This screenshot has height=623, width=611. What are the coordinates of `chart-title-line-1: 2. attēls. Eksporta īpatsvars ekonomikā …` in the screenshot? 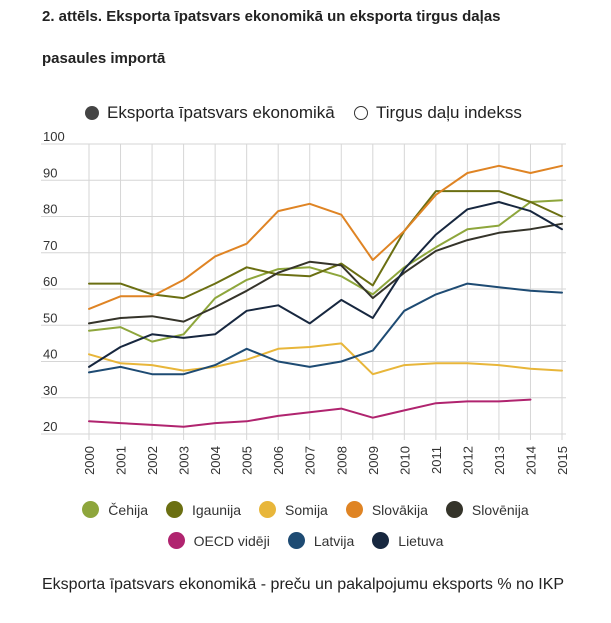 It's located at (271, 16).